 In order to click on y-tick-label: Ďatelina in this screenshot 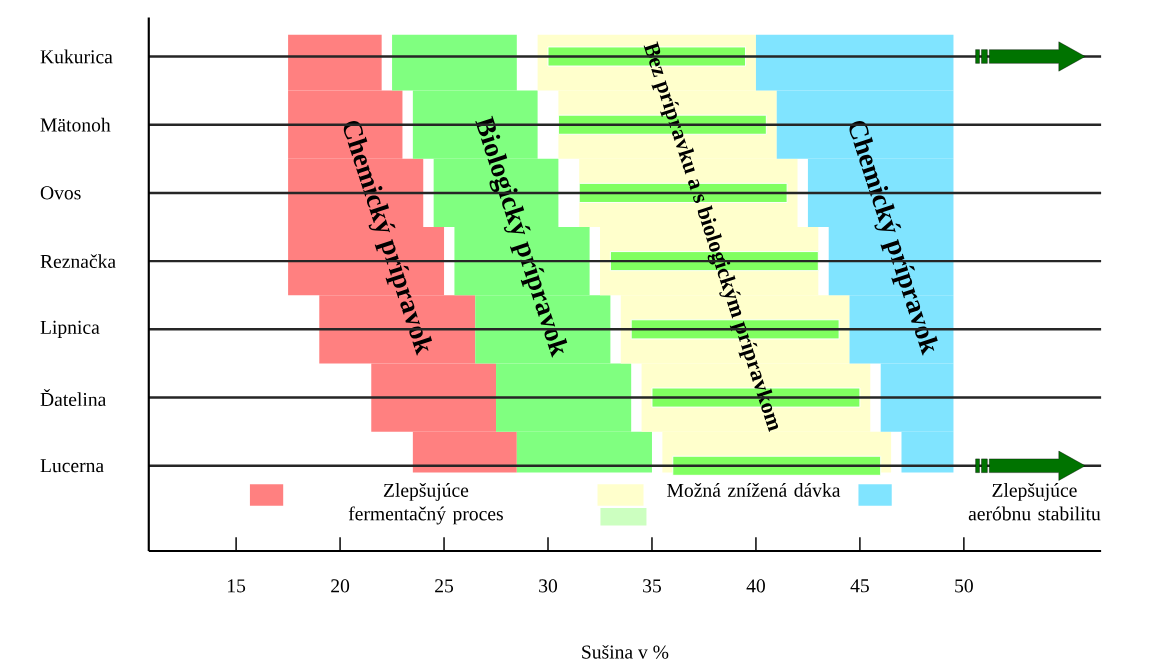, I will do `click(73, 398)`.